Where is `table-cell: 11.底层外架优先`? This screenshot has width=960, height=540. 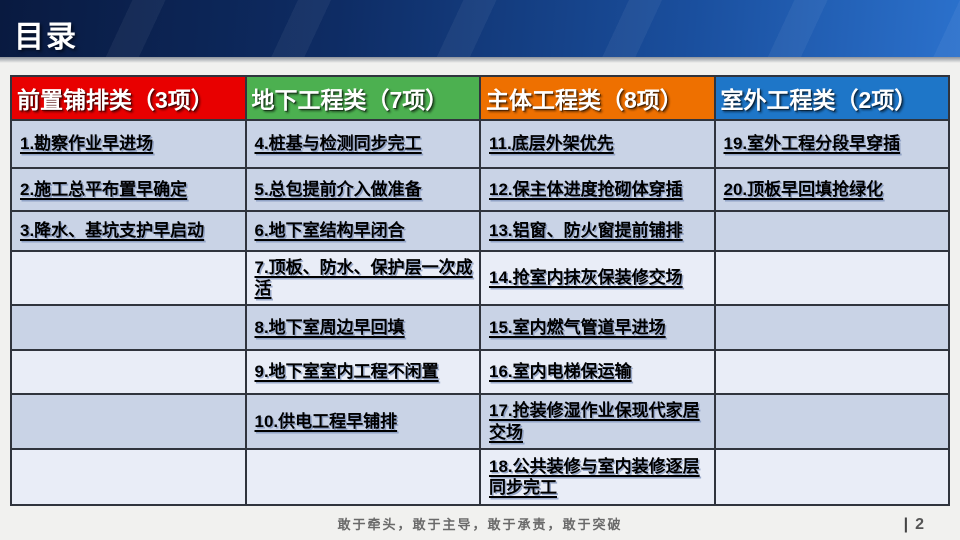 table-cell: 11.底层外架优先 is located at coordinates (597, 144).